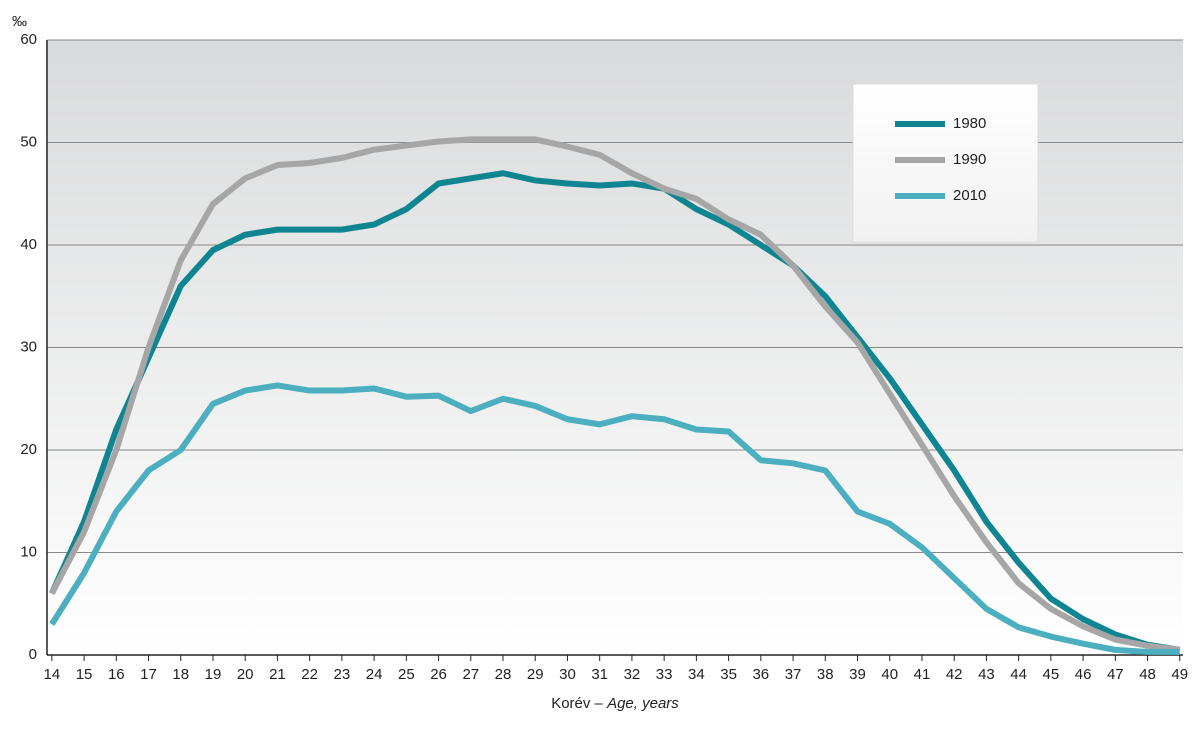 Image resolution: width=1197 pixels, height=745 pixels. I want to click on x-tick-label: 28, so click(503, 674).